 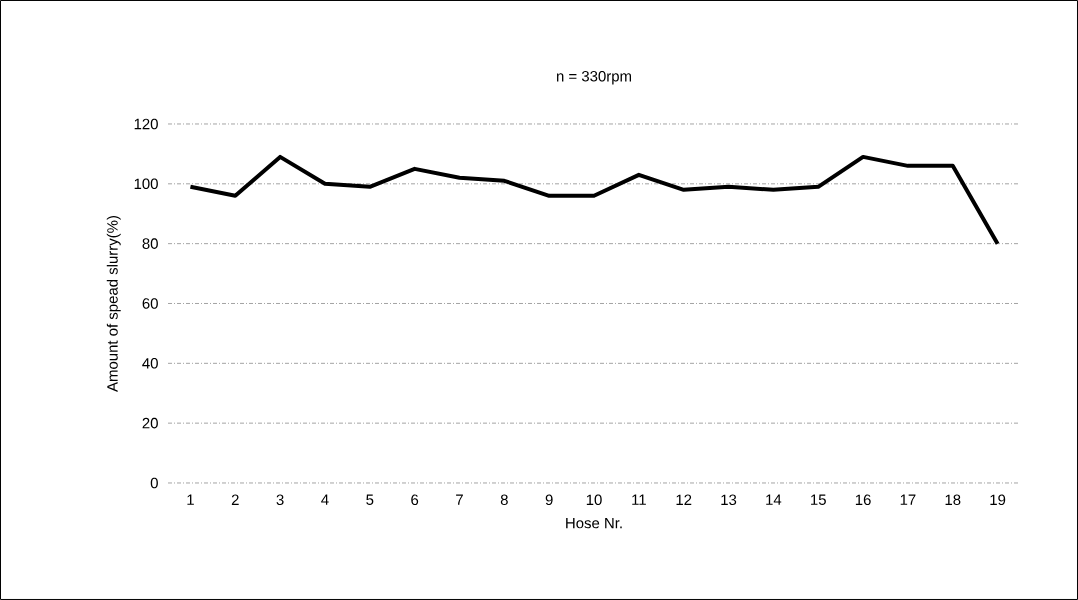 I want to click on x-tick-label: 18, so click(x=953, y=500).